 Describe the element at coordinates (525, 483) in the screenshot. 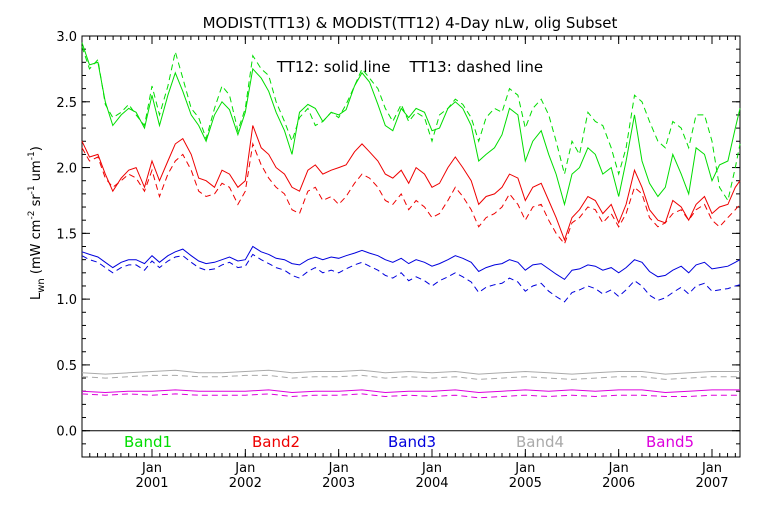

I see `x-tick-year: 2005` at that location.